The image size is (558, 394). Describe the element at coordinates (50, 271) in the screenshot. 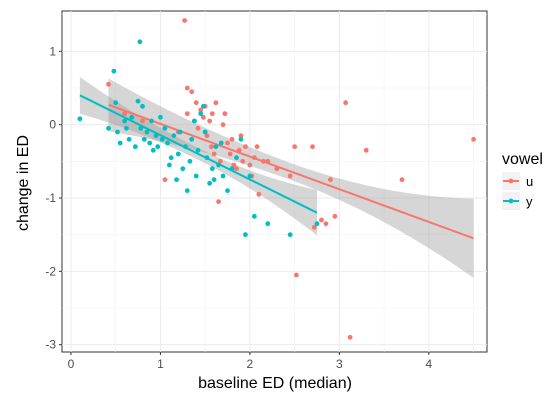

I see `y-tick-label: -2` at that location.